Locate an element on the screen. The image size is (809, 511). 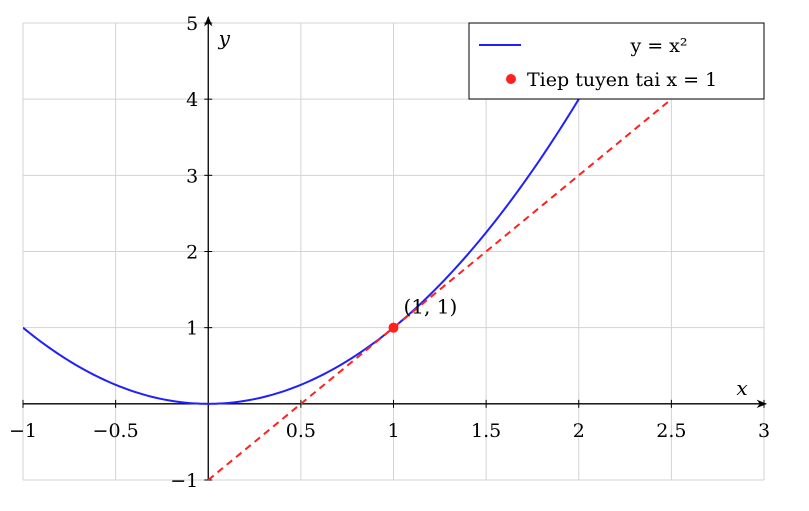
x-tick-label: 3 is located at coordinates (764, 431).